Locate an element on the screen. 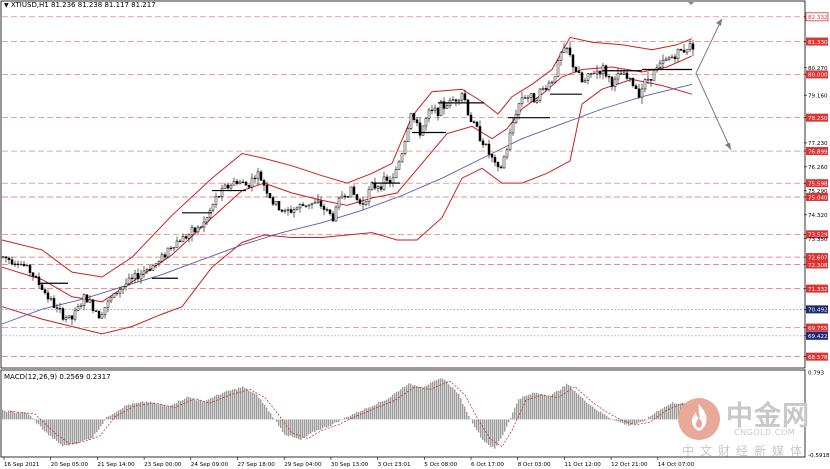 The image size is (830, 469). macd-label: MACD(12,26,9) 0.2569 0.2317 is located at coordinates (57, 377).